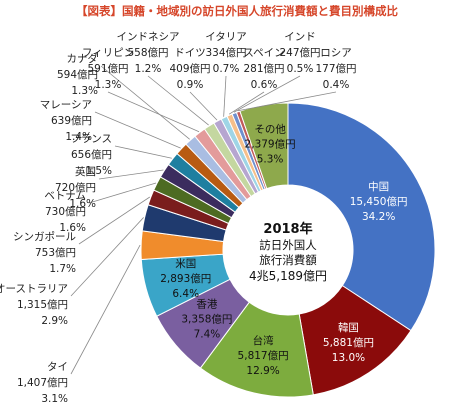 This screenshot has height=408, width=474. Describe the element at coordinates (288, 276) in the screenshot. I see `center-total: 4兆5,189億円` at that location.